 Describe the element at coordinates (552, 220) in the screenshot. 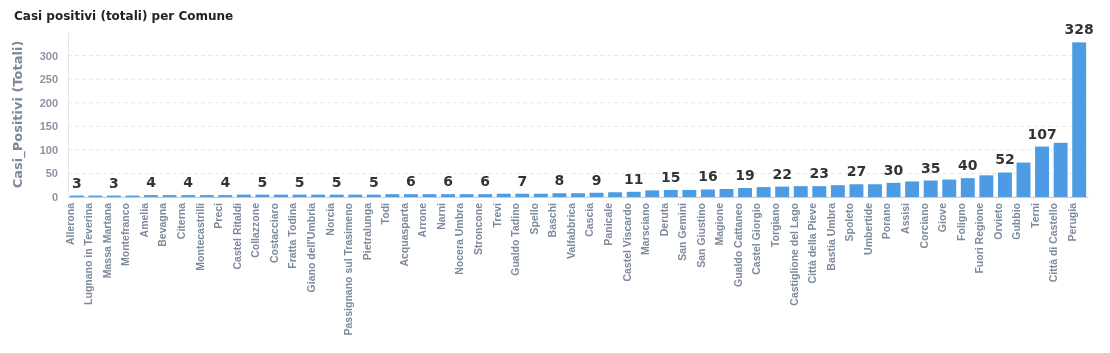

I see `x-tick-label: Baschi` at that location.